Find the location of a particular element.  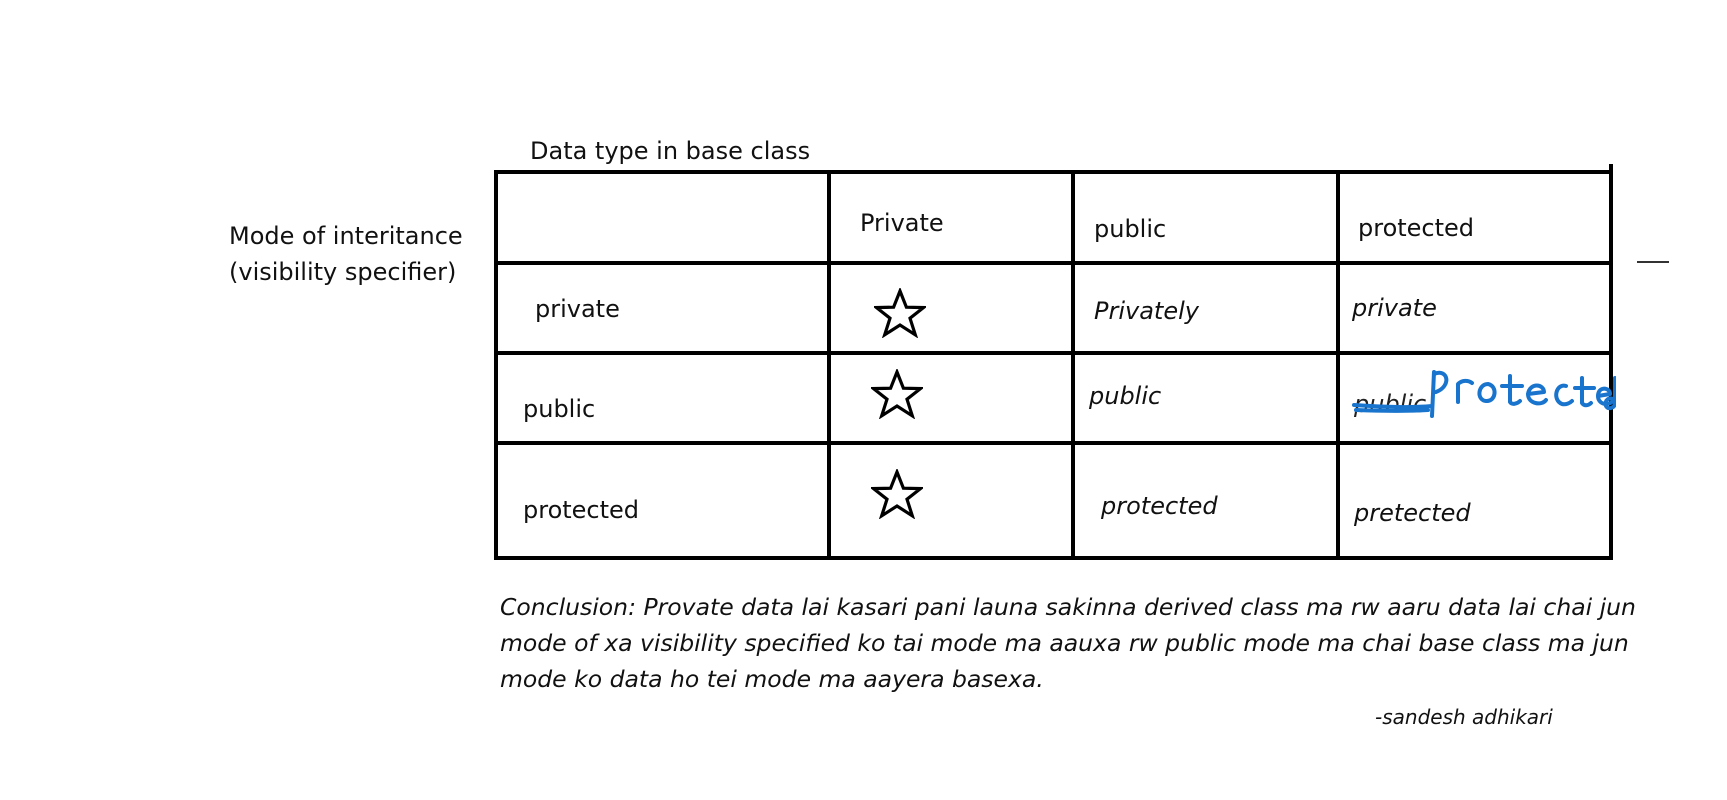

table-hline-bottom is located at coordinates (1053, 558).